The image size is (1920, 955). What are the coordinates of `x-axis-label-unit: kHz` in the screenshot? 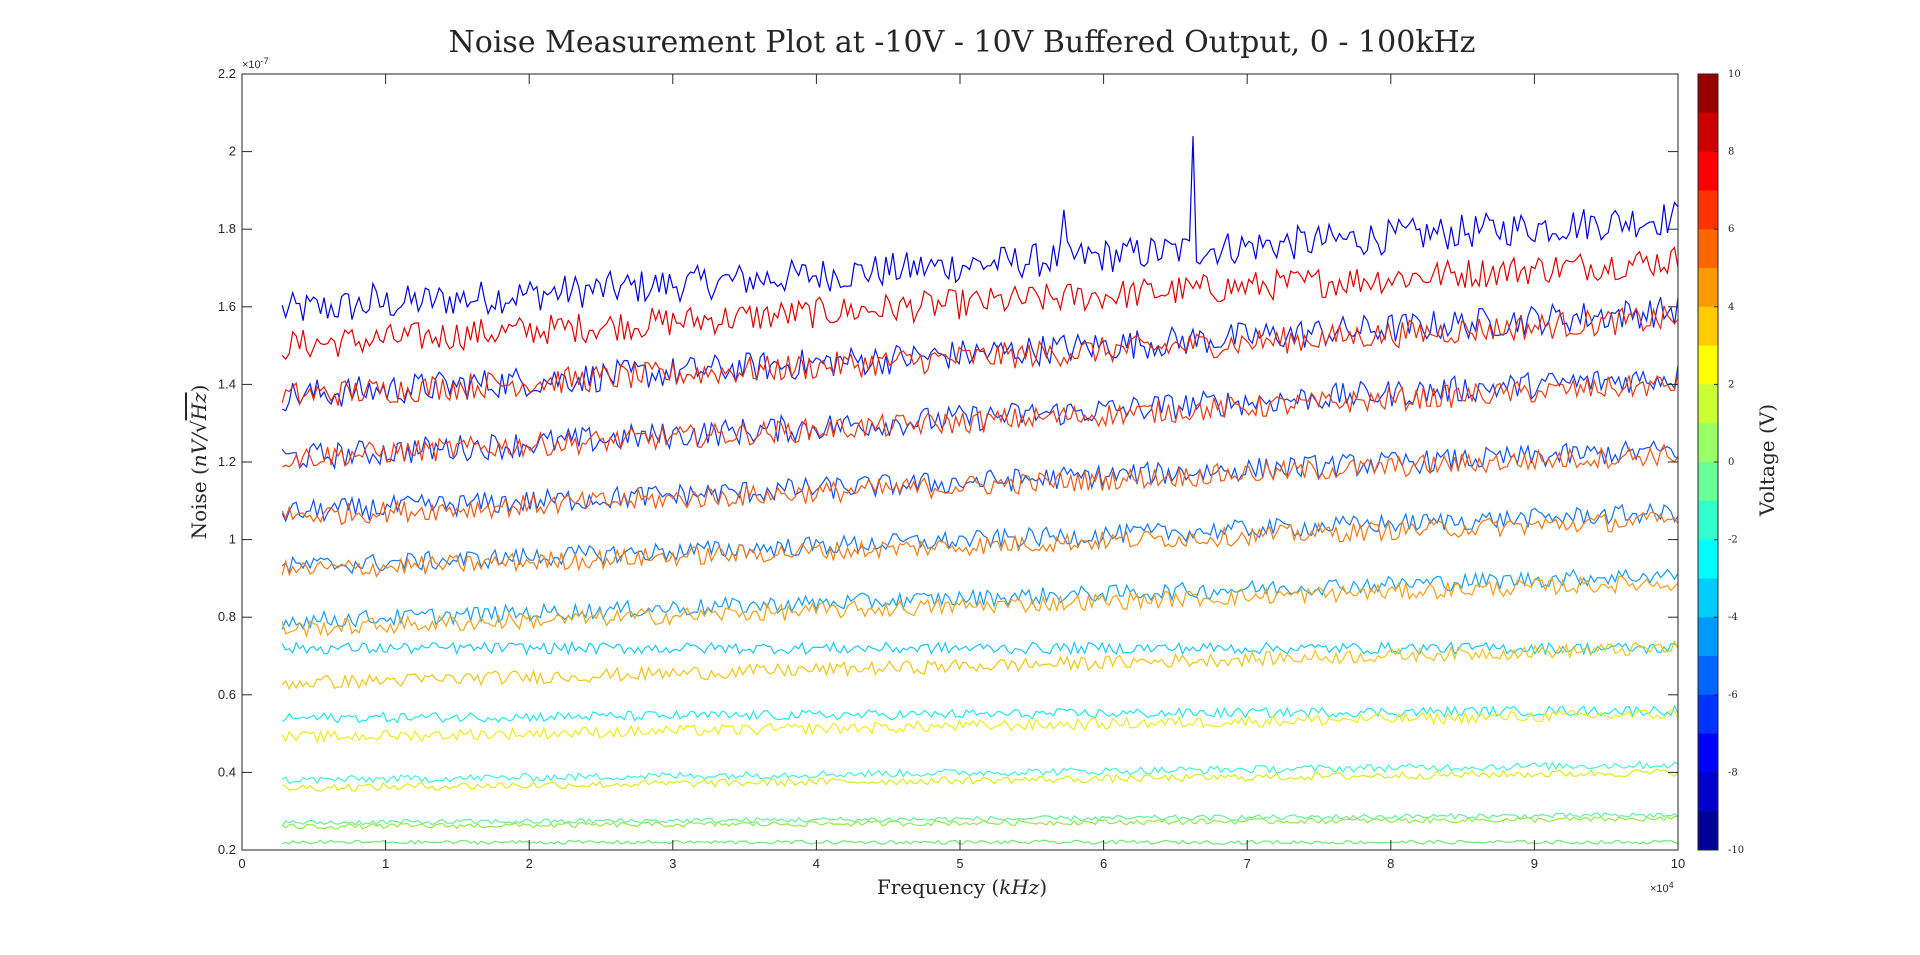 It's located at (1019, 887).